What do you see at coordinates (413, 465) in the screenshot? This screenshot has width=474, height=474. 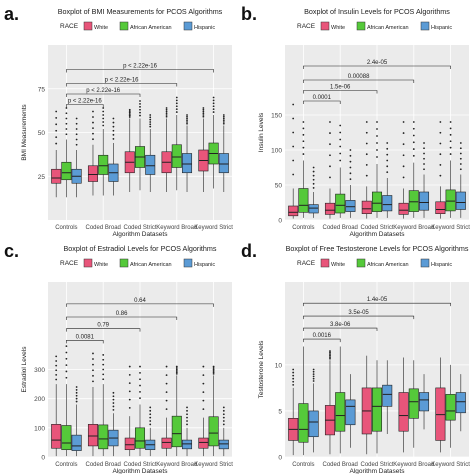 I see `x-tick-label: Keyword Broad` at bounding box center [413, 465].